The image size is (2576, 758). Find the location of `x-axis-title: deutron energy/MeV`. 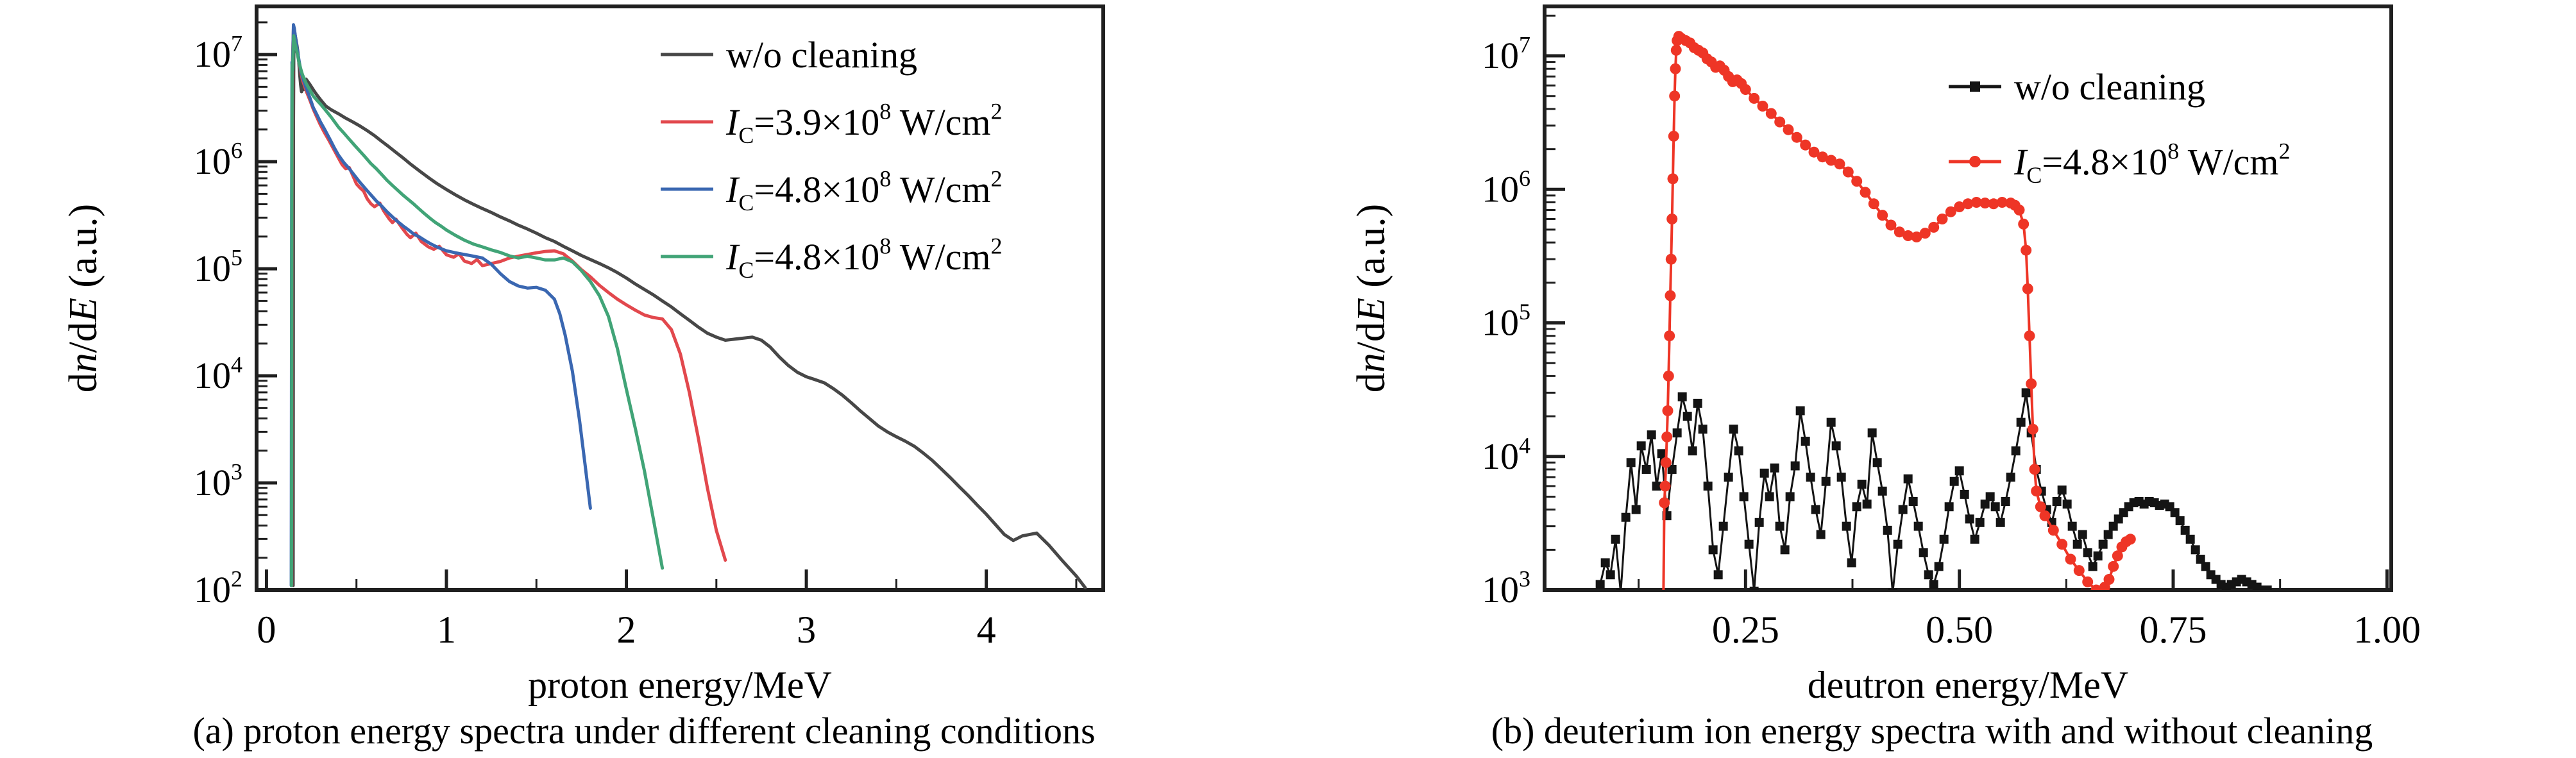

x-axis-title: deutron energy/MeV is located at coordinates (1968, 685).